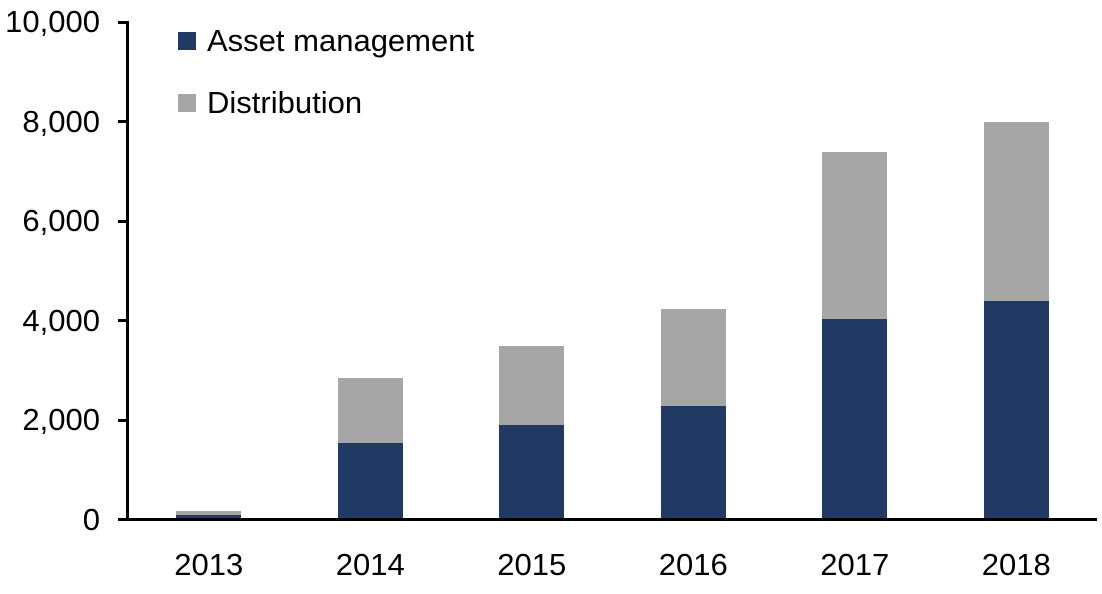 The width and height of the screenshot is (1102, 594). What do you see at coordinates (52, 21) in the screenshot?
I see `y-axis-tick-label: 10,000` at bounding box center [52, 21].